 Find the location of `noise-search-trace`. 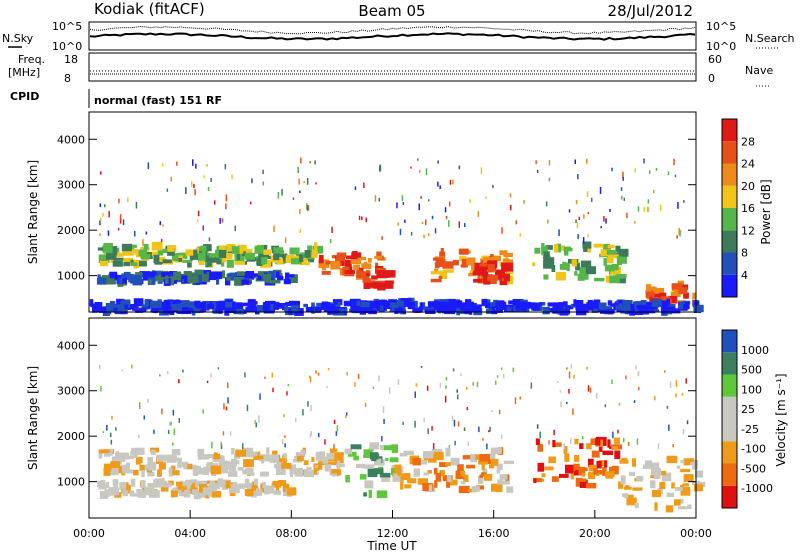

noise-search-trace is located at coordinates (392, 30).